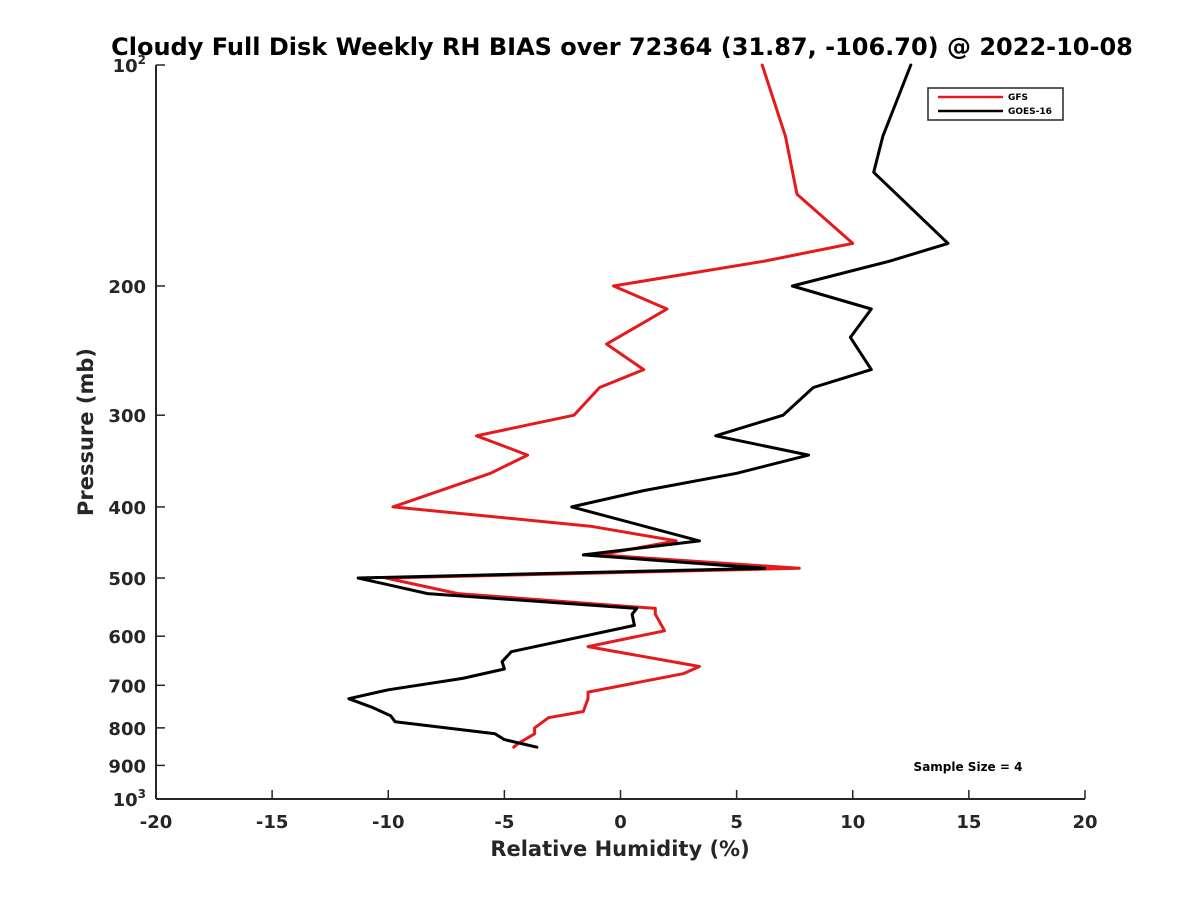 This screenshot has width=1200, height=900. I want to click on x-axis-label: Relative Humidity (%), so click(619, 849).